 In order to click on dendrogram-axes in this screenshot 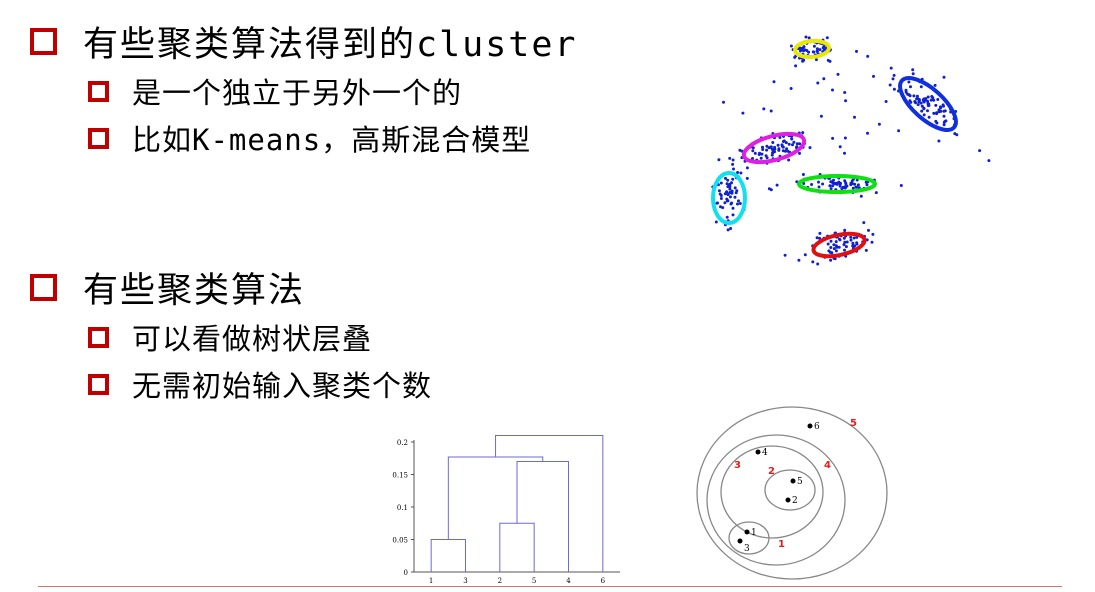, I will do `click(516, 506)`.